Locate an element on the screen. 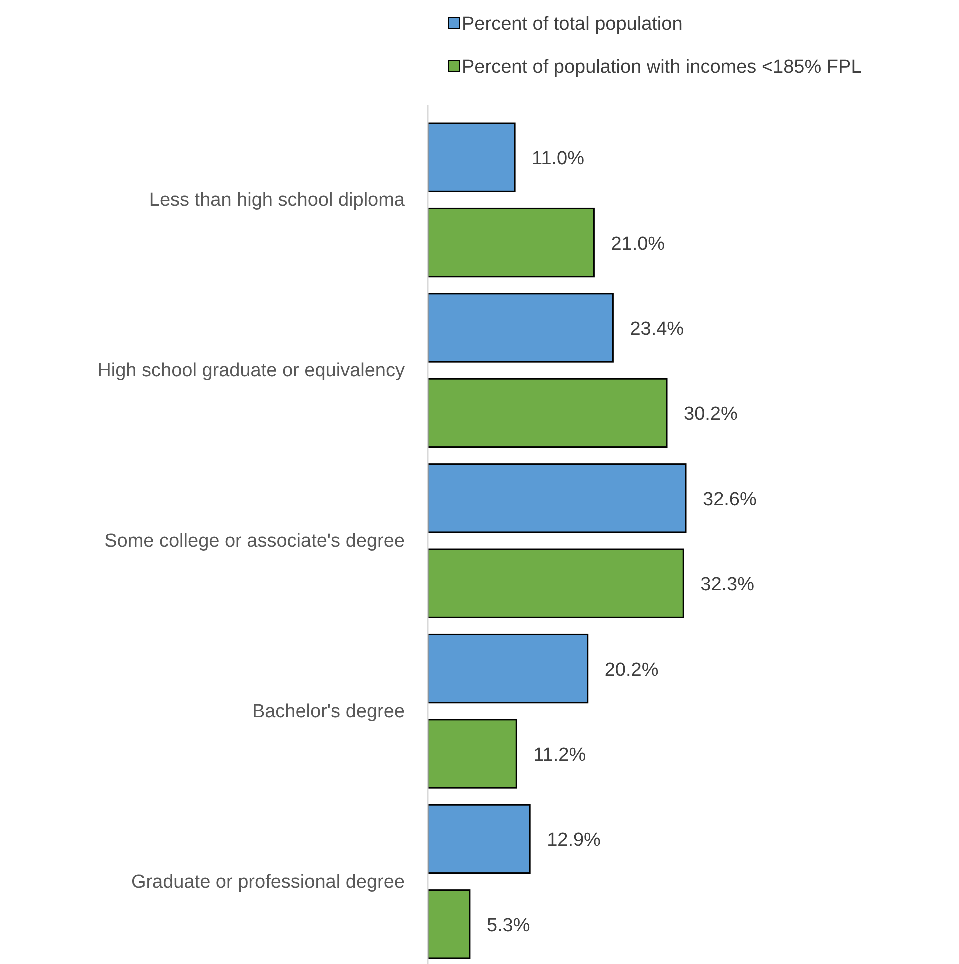 The width and height of the screenshot is (959, 964). legend-label: Percent of population with incomes <185% FPL is located at coordinates (662, 67).